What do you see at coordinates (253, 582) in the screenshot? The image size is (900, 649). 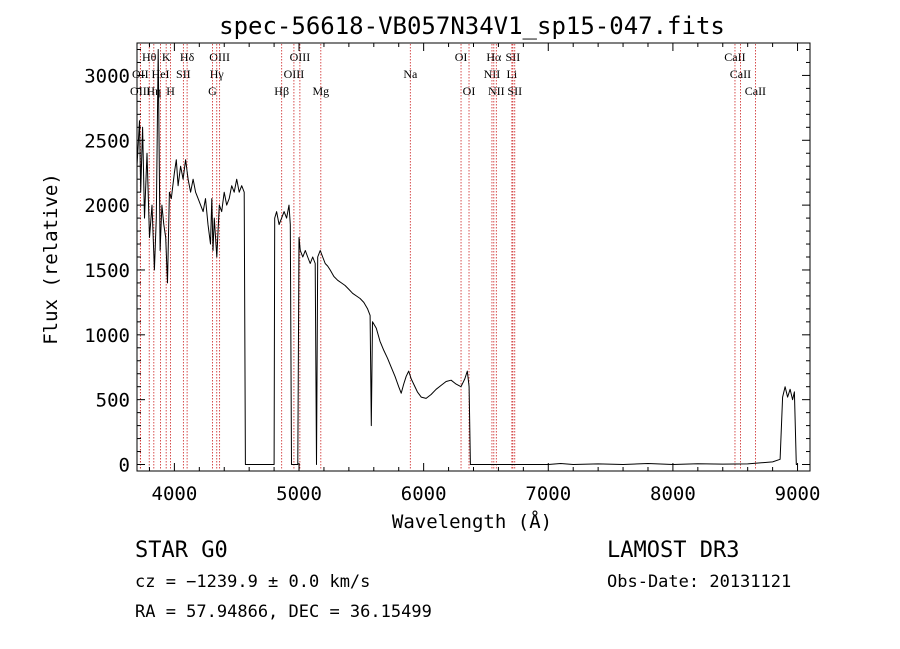 I see `velocity-readout: cz = −1239.9 ± 0.0 km/s` at bounding box center [253, 582].